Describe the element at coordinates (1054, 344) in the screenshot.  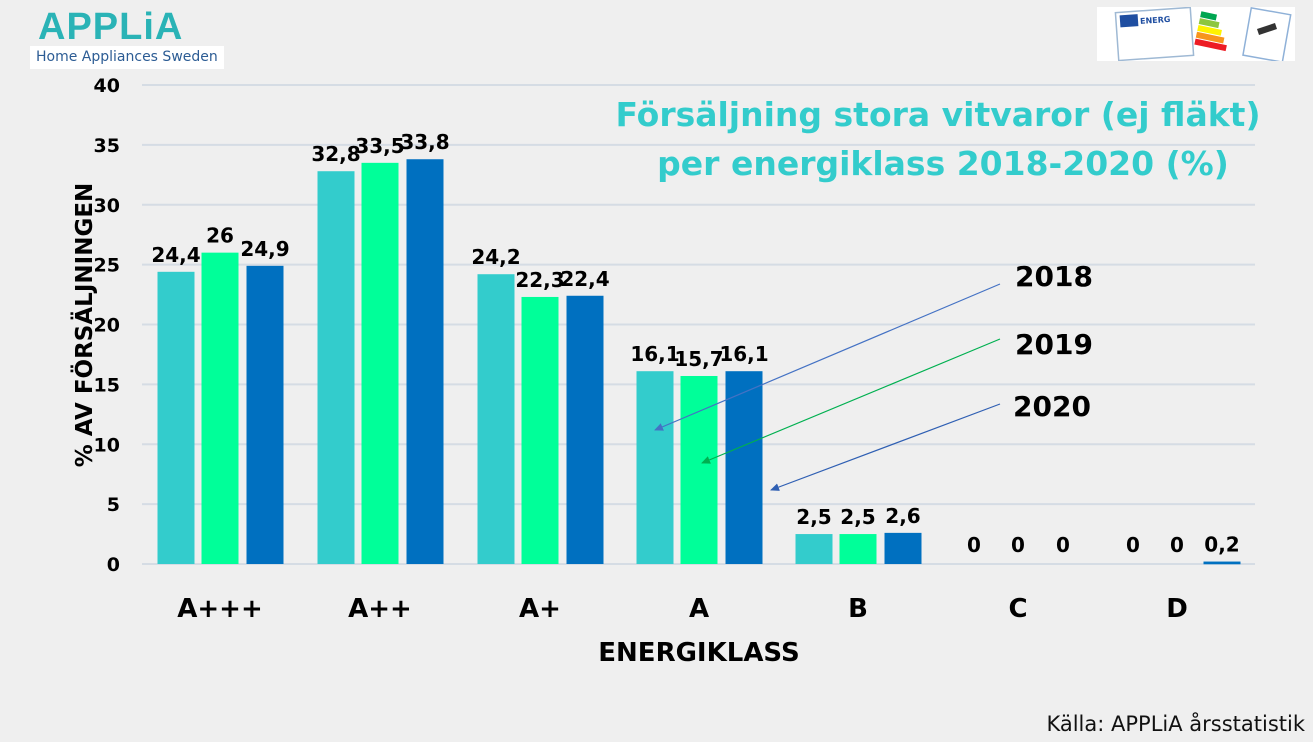
I see `legend-label-2019: 2019` at that location.